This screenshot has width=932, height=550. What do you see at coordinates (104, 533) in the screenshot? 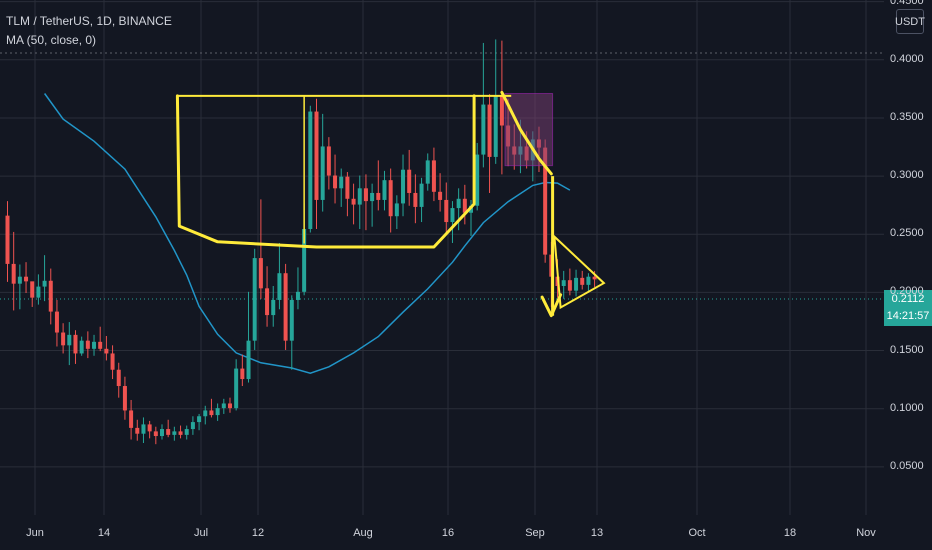
I see `time-axis-tick: 14` at bounding box center [104, 533].